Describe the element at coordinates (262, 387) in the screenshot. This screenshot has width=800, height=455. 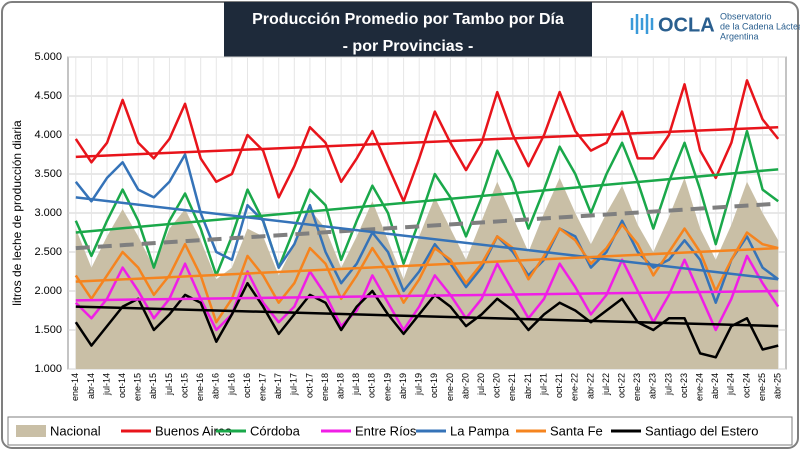
I see `x-tick-label: ene-17` at that location.